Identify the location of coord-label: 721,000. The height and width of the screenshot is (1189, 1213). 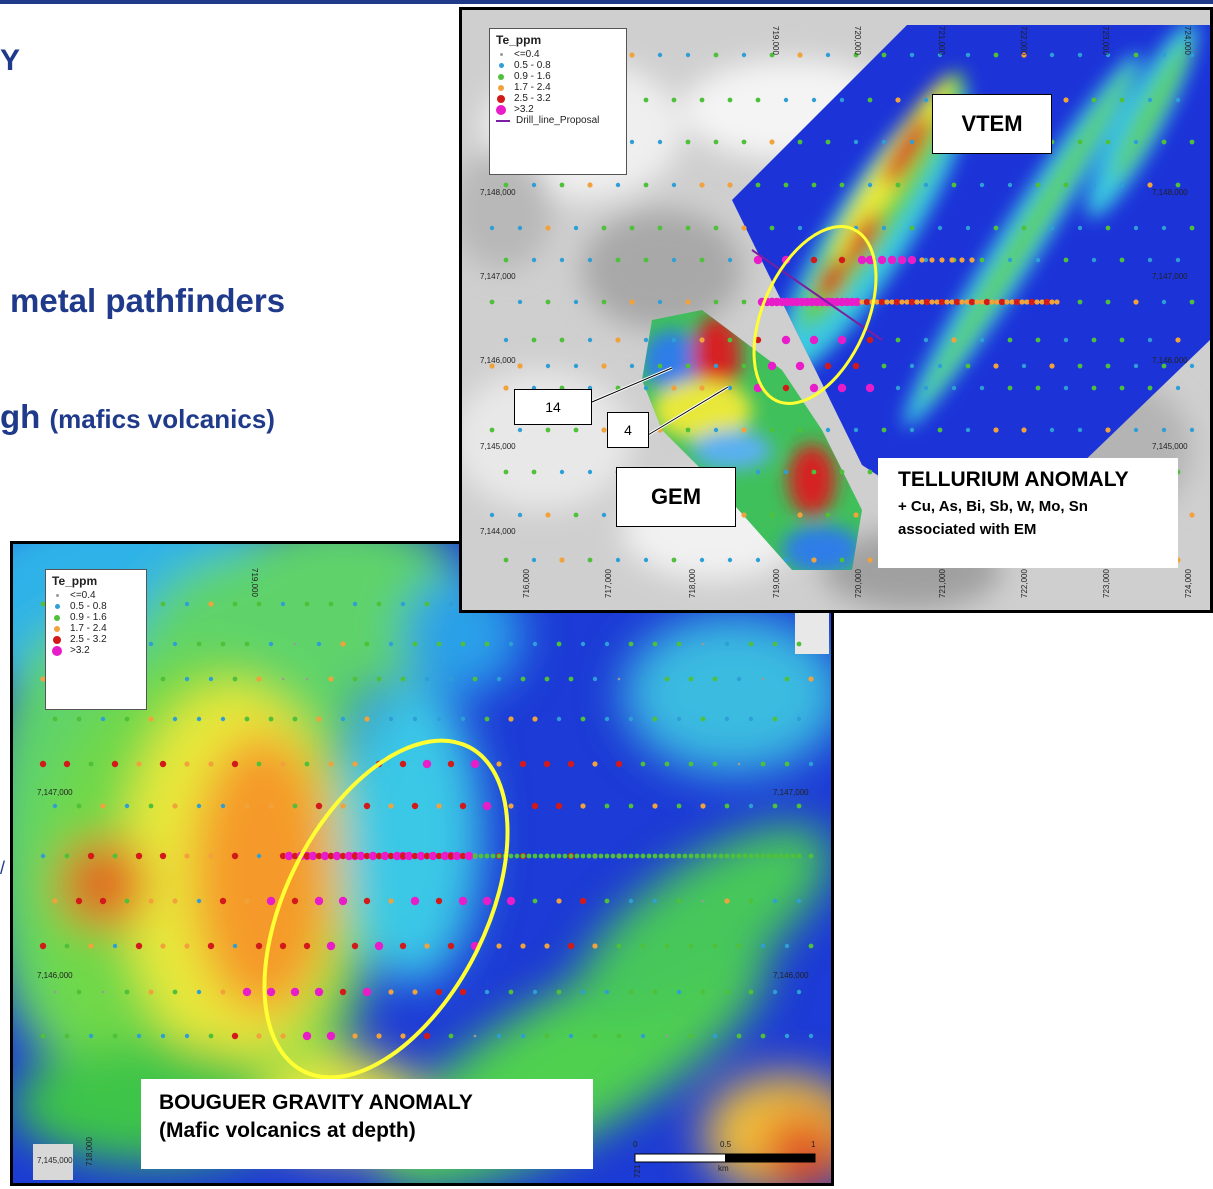
(941, 40).